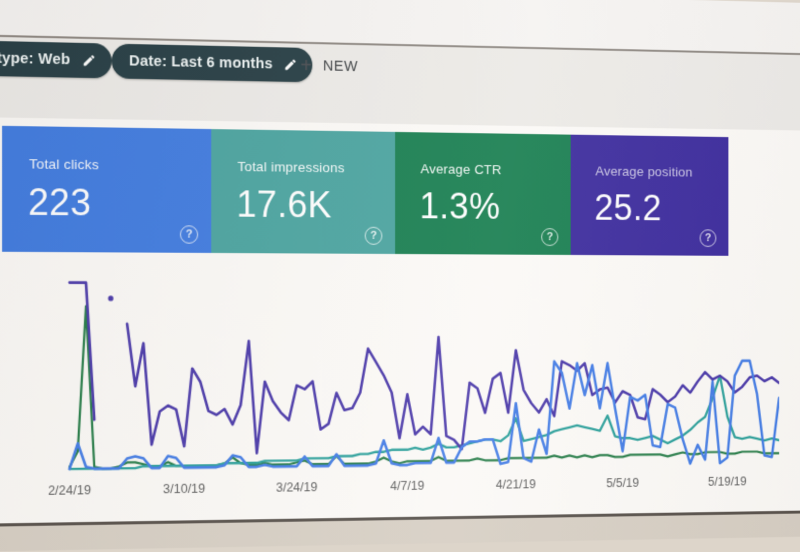 The width and height of the screenshot is (800, 552). I want to click on card-value: 17.6K, so click(284, 204).